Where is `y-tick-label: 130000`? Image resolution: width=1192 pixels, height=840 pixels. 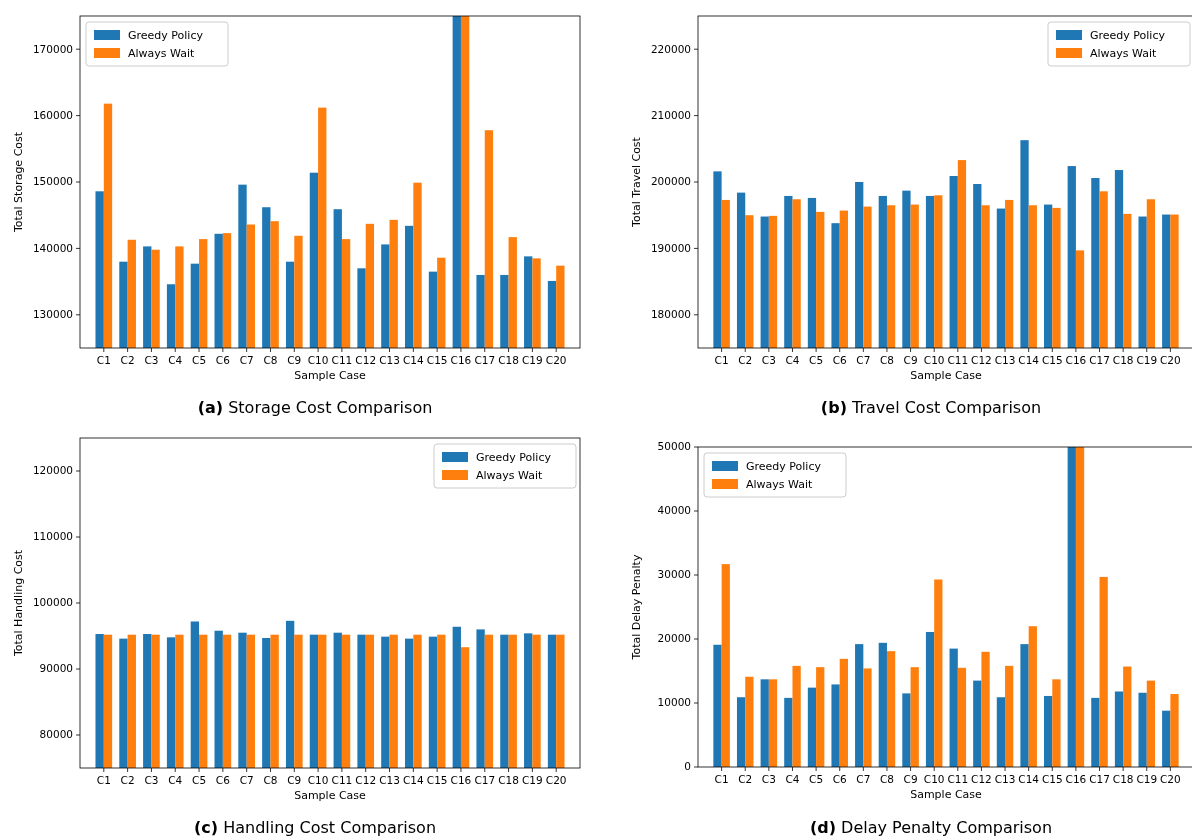 y-tick-label: 130000 is located at coordinates (52, 314).